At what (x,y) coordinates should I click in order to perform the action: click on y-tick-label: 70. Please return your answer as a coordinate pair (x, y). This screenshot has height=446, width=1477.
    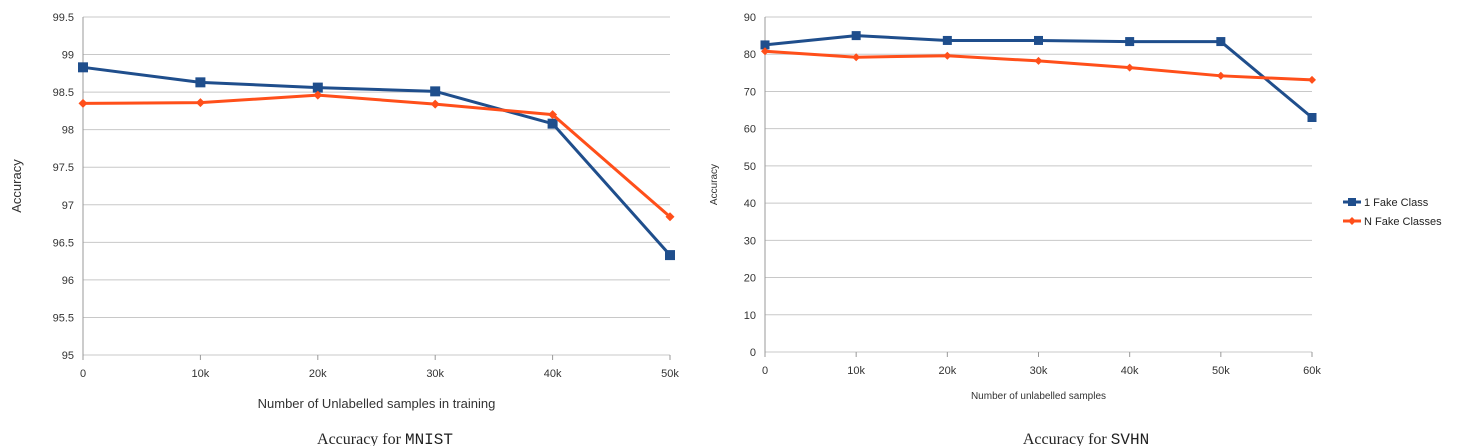
    Looking at the image, I should click on (750, 92).